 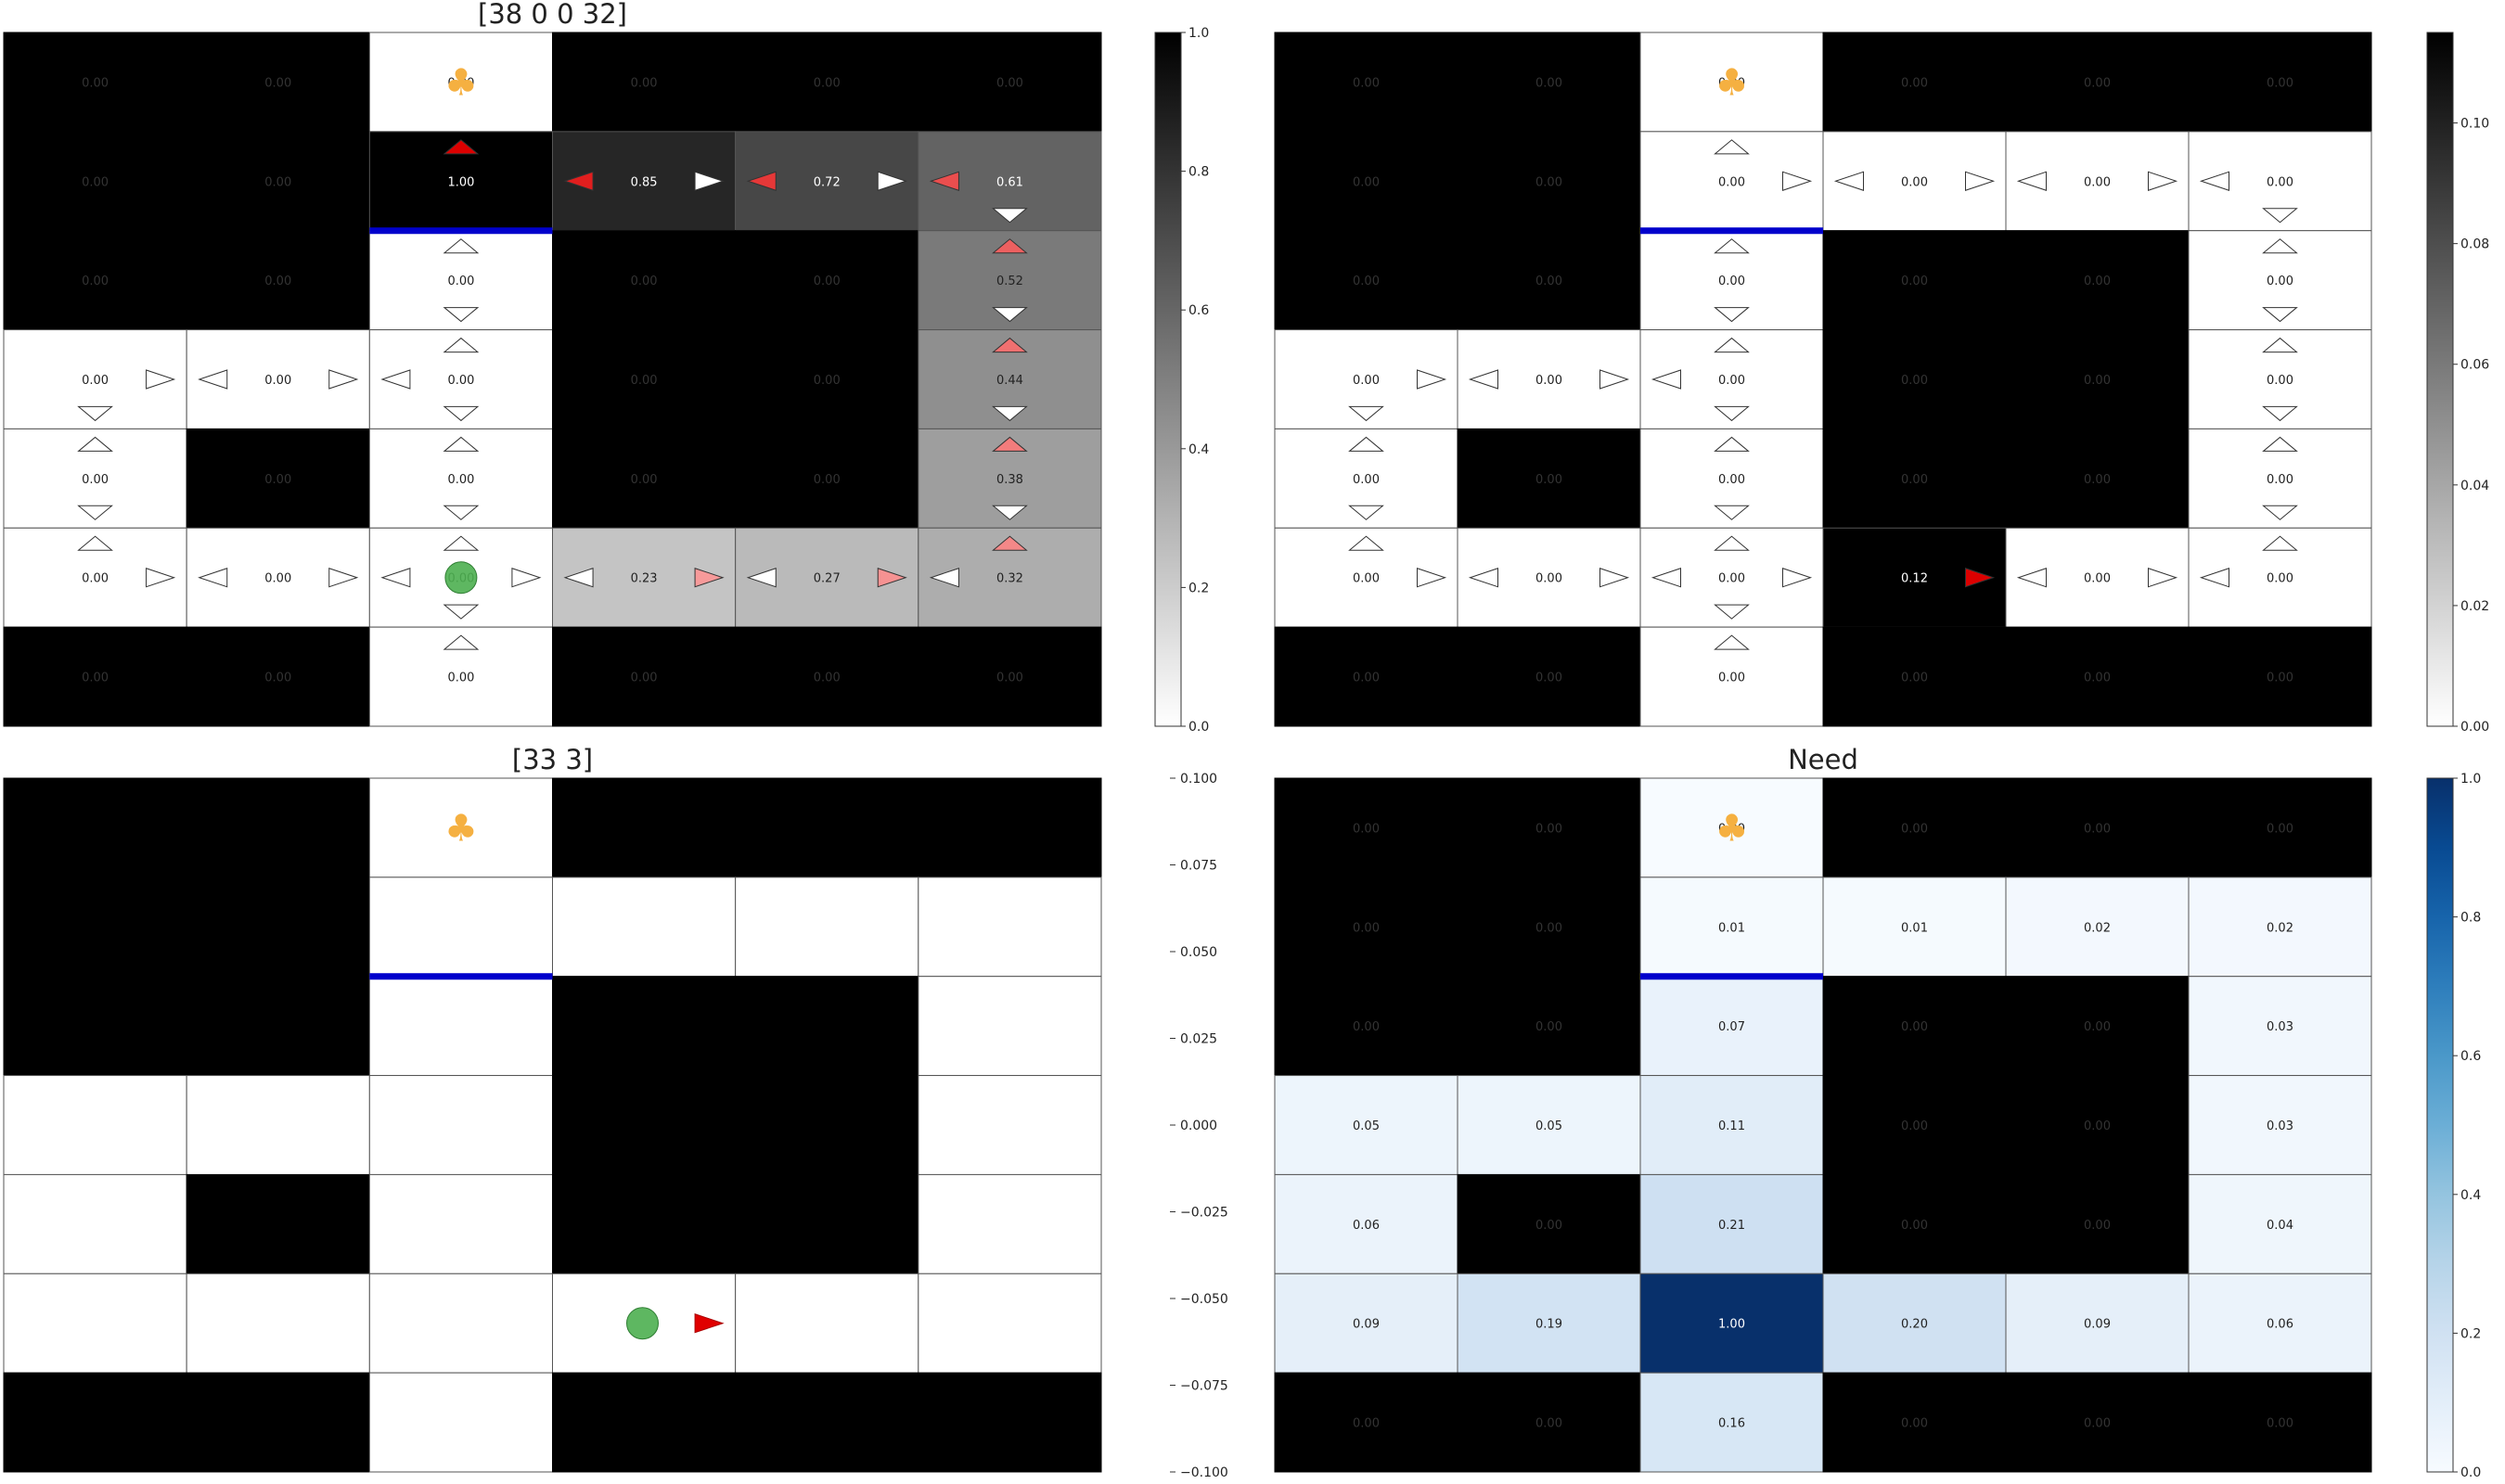 I want to click on cell-value: 0.05, so click(x=1367, y=1126).